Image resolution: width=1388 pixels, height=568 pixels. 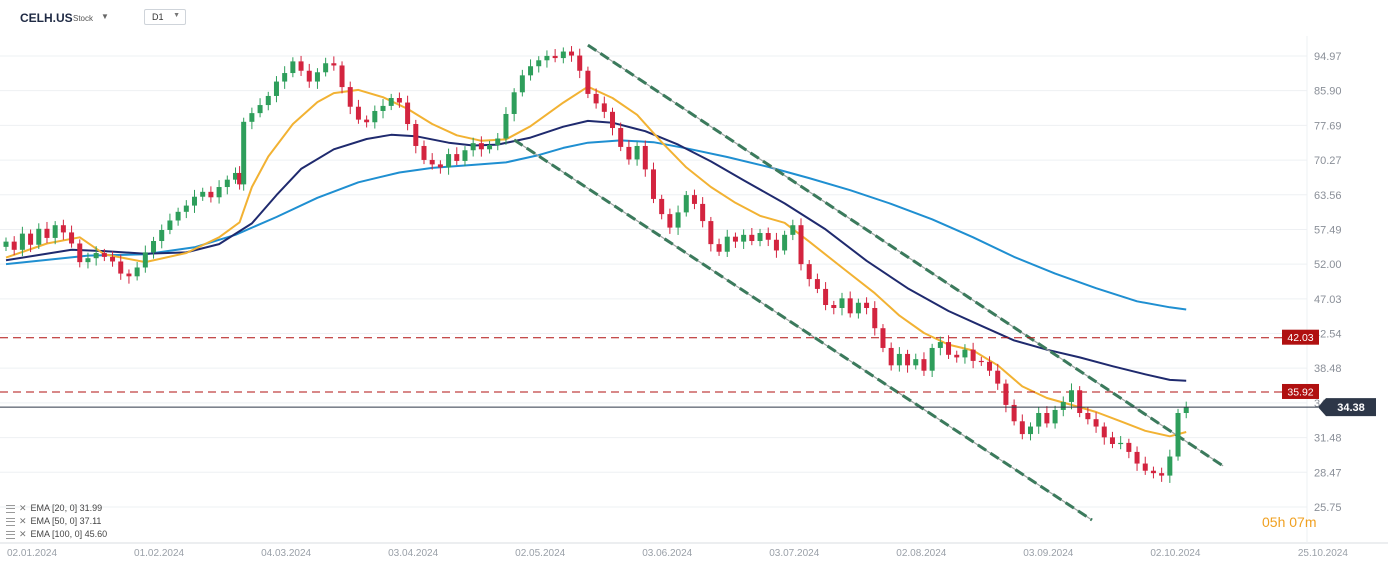 I want to click on timeframe-select: D1 ▼, so click(x=165, y=17).